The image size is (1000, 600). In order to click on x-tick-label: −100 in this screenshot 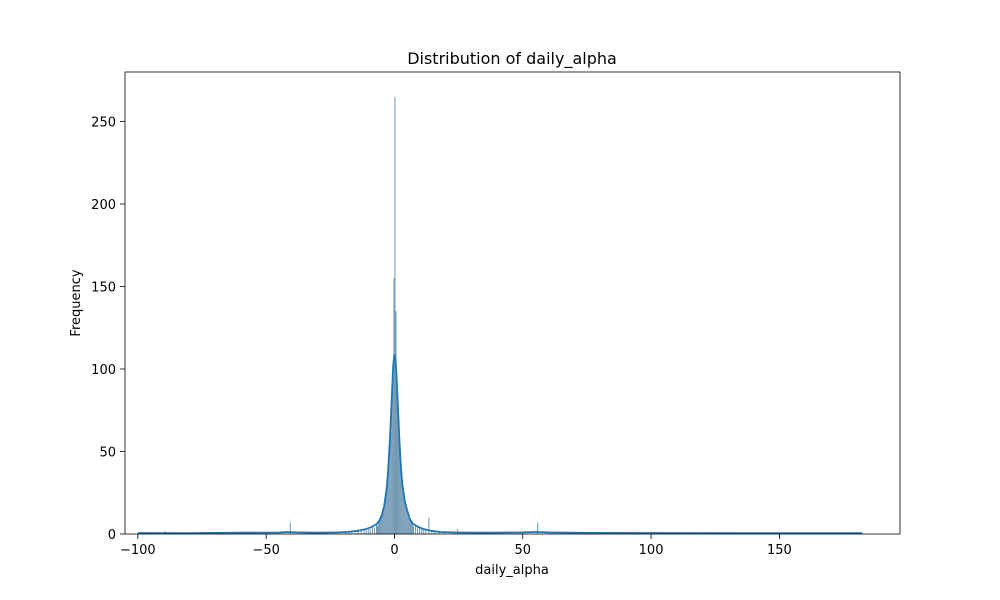, I will do `click(138, 550)`.